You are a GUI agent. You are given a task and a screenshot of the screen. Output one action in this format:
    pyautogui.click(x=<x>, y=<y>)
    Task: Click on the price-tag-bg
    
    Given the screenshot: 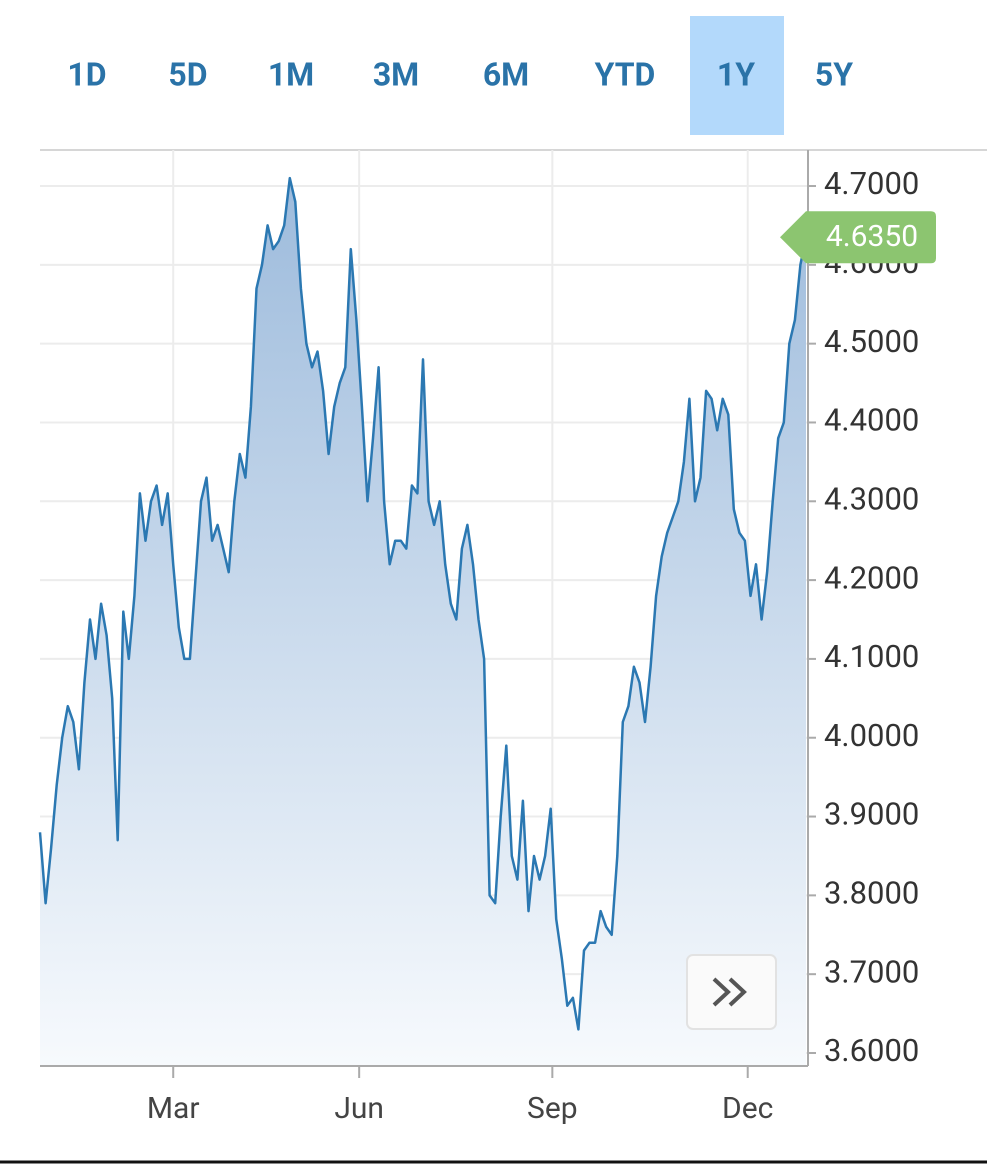 What is the action you would take?
    pyautogui.click(x=858, y=237)
    